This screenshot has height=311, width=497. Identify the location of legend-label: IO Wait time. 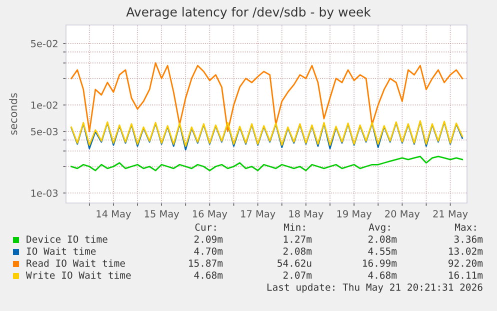
(61, 251).